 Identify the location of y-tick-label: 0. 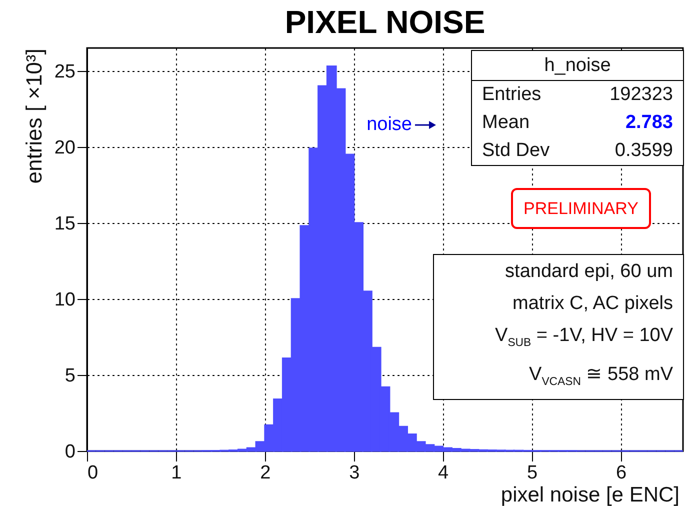
(70, 452).